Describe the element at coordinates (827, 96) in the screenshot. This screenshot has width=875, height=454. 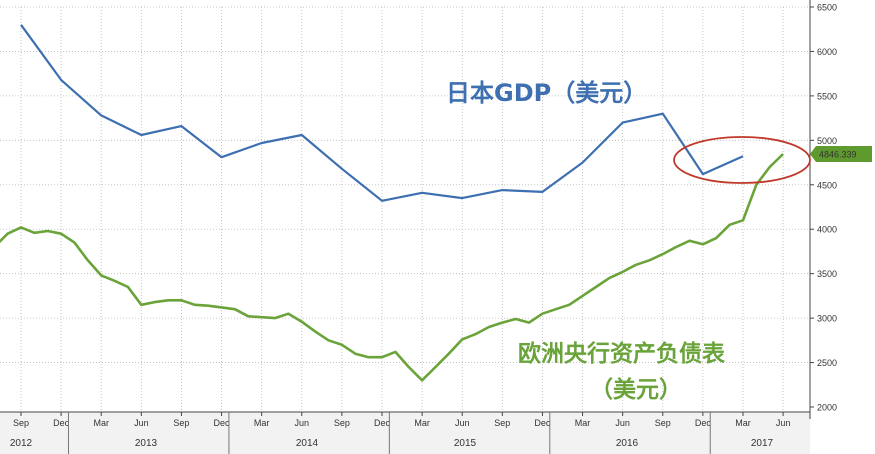
I see `y-tick-label: 5500` at that location.